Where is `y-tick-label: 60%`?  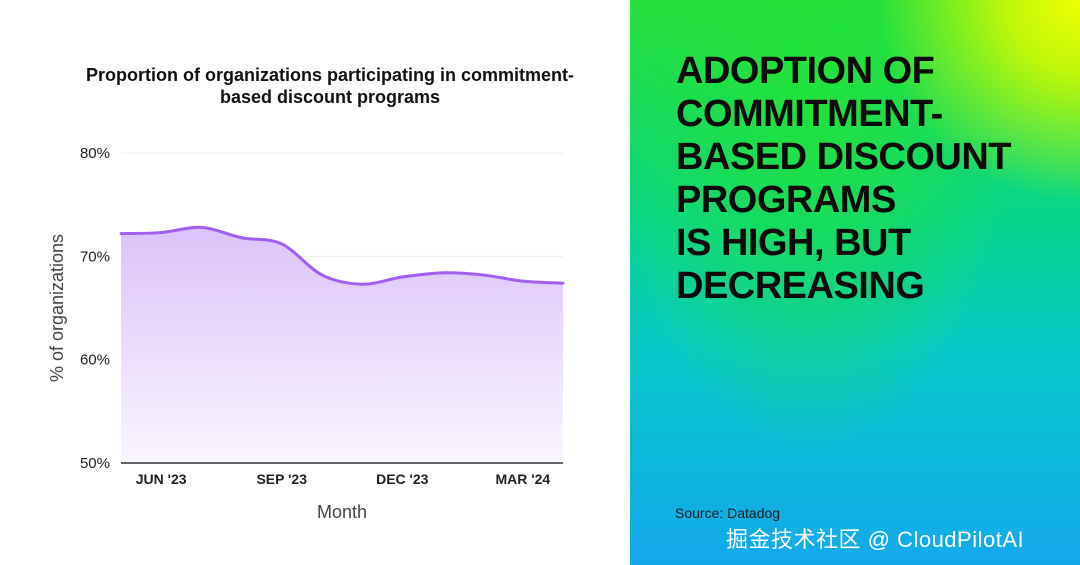 y-tick-label: 60% is located at coordinates (95, 360).